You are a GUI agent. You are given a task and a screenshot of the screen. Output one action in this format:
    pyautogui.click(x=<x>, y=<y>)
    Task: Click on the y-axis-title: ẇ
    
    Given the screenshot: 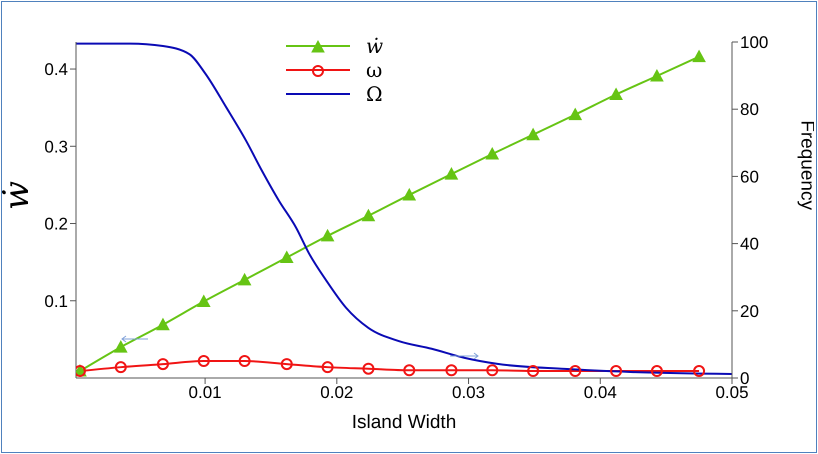 What is the action you would take?
    pyautogui.click(x=19, y=195)
    